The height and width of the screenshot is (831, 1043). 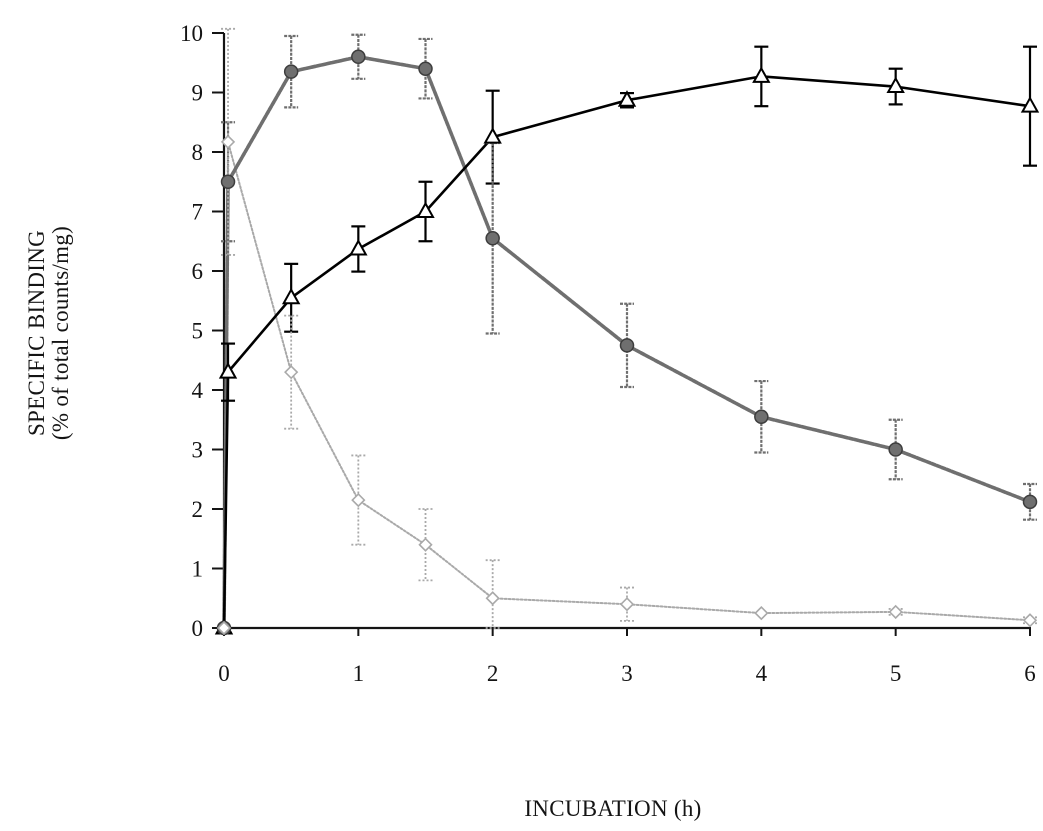 I want to click on x-tick-label: 5, so click(x=896, y=673).